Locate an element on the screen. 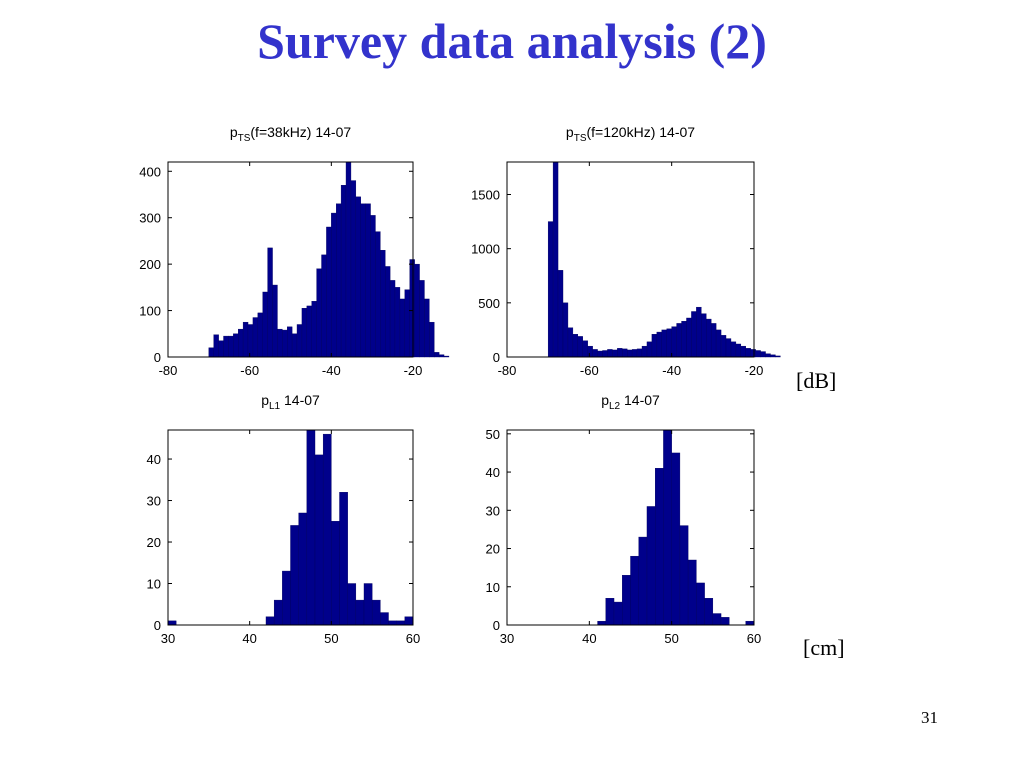 The image size is (1024, 768). y-tick-label: 300 is located at coordinates (150, 218).